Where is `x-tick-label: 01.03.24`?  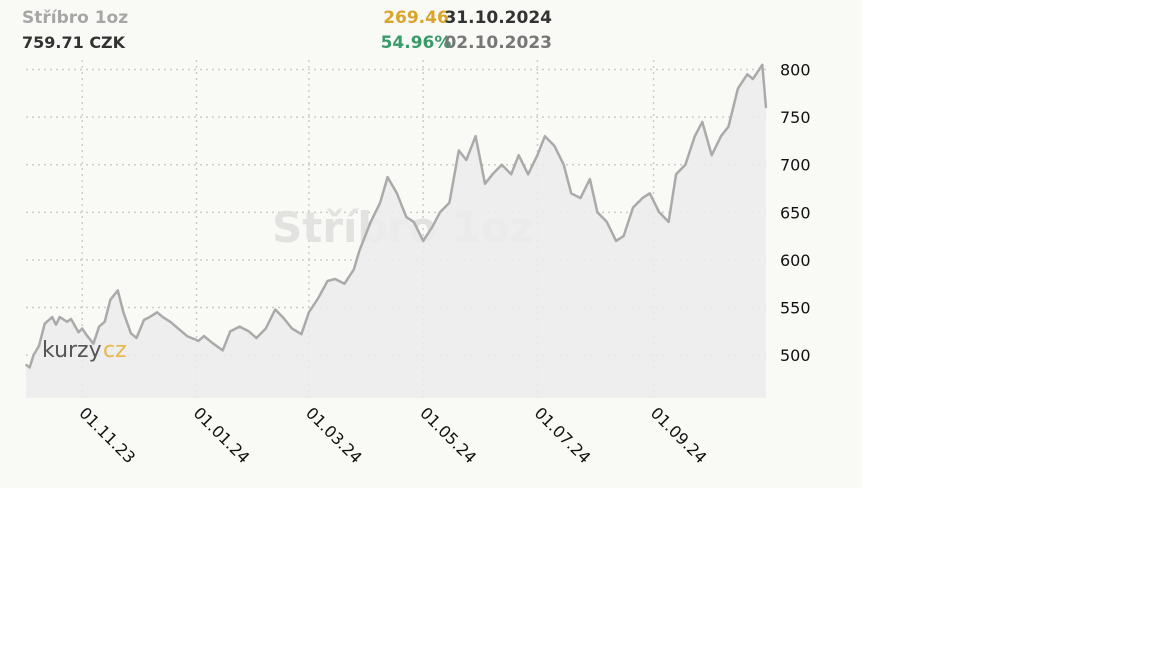
x-tick-label: 01.03.24 is located at coordinates (334, 435).